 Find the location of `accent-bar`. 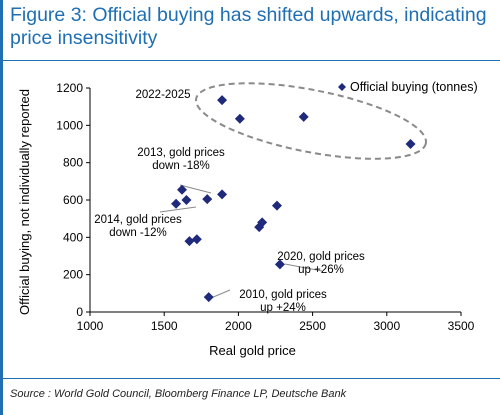

accent-bar is located at coordinates (1, 207).